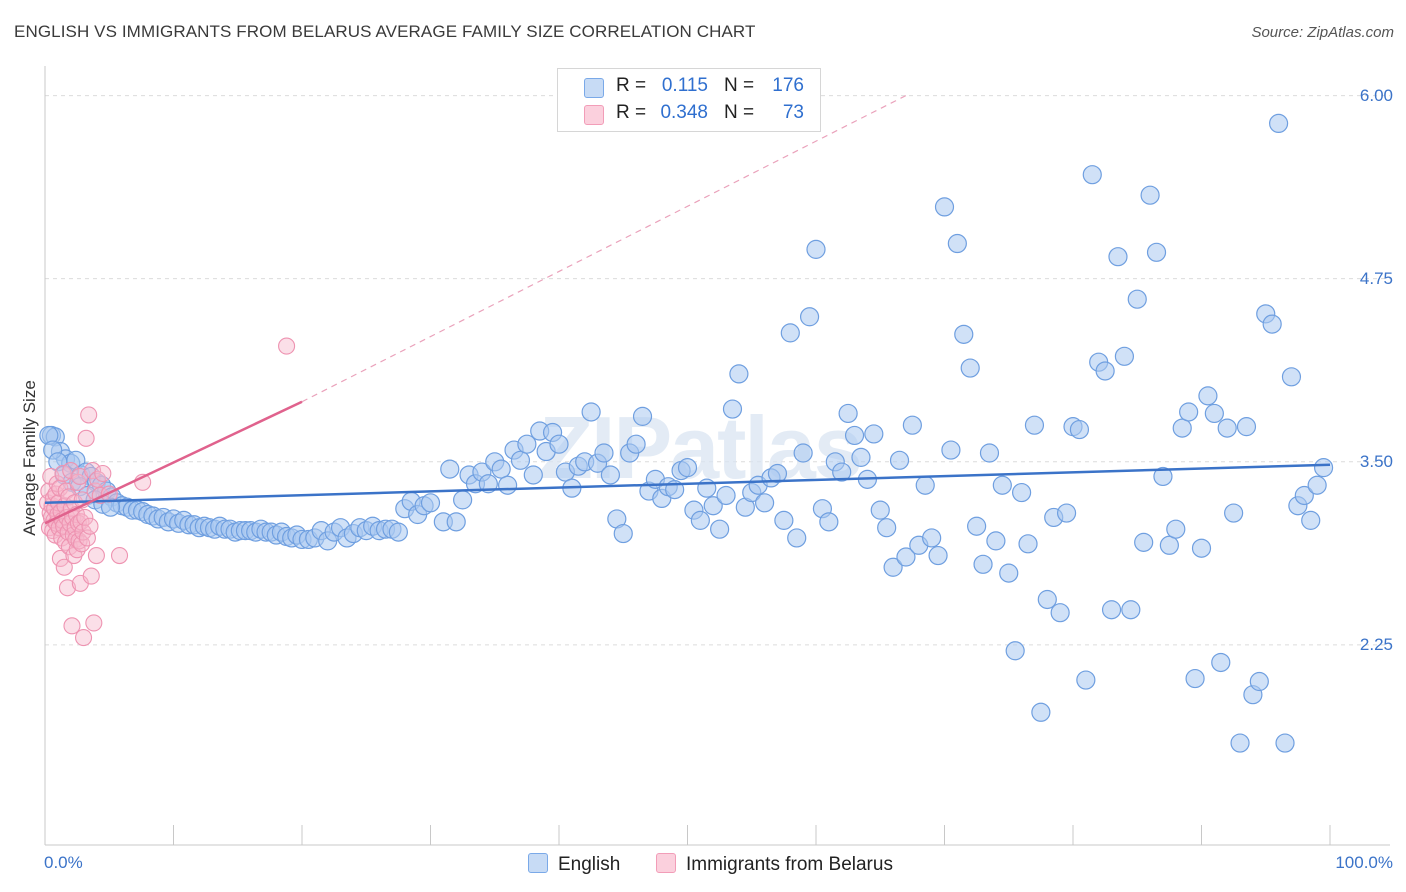 The height and width of the screenshot is (892, 1406). Describe the element at coordinates (1376, 644) in the screenshot. I see `y-tick-label: 2.25` at that location.